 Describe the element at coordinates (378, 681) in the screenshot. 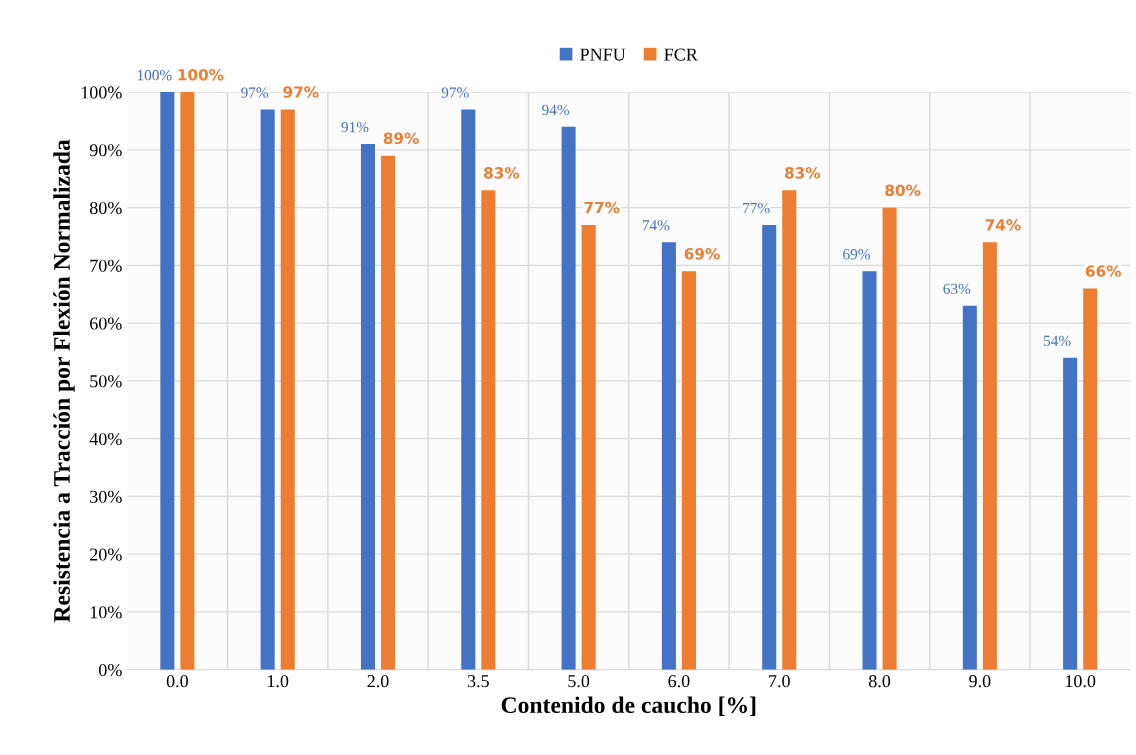

I see `x-tick-label: 2.0` at that location.